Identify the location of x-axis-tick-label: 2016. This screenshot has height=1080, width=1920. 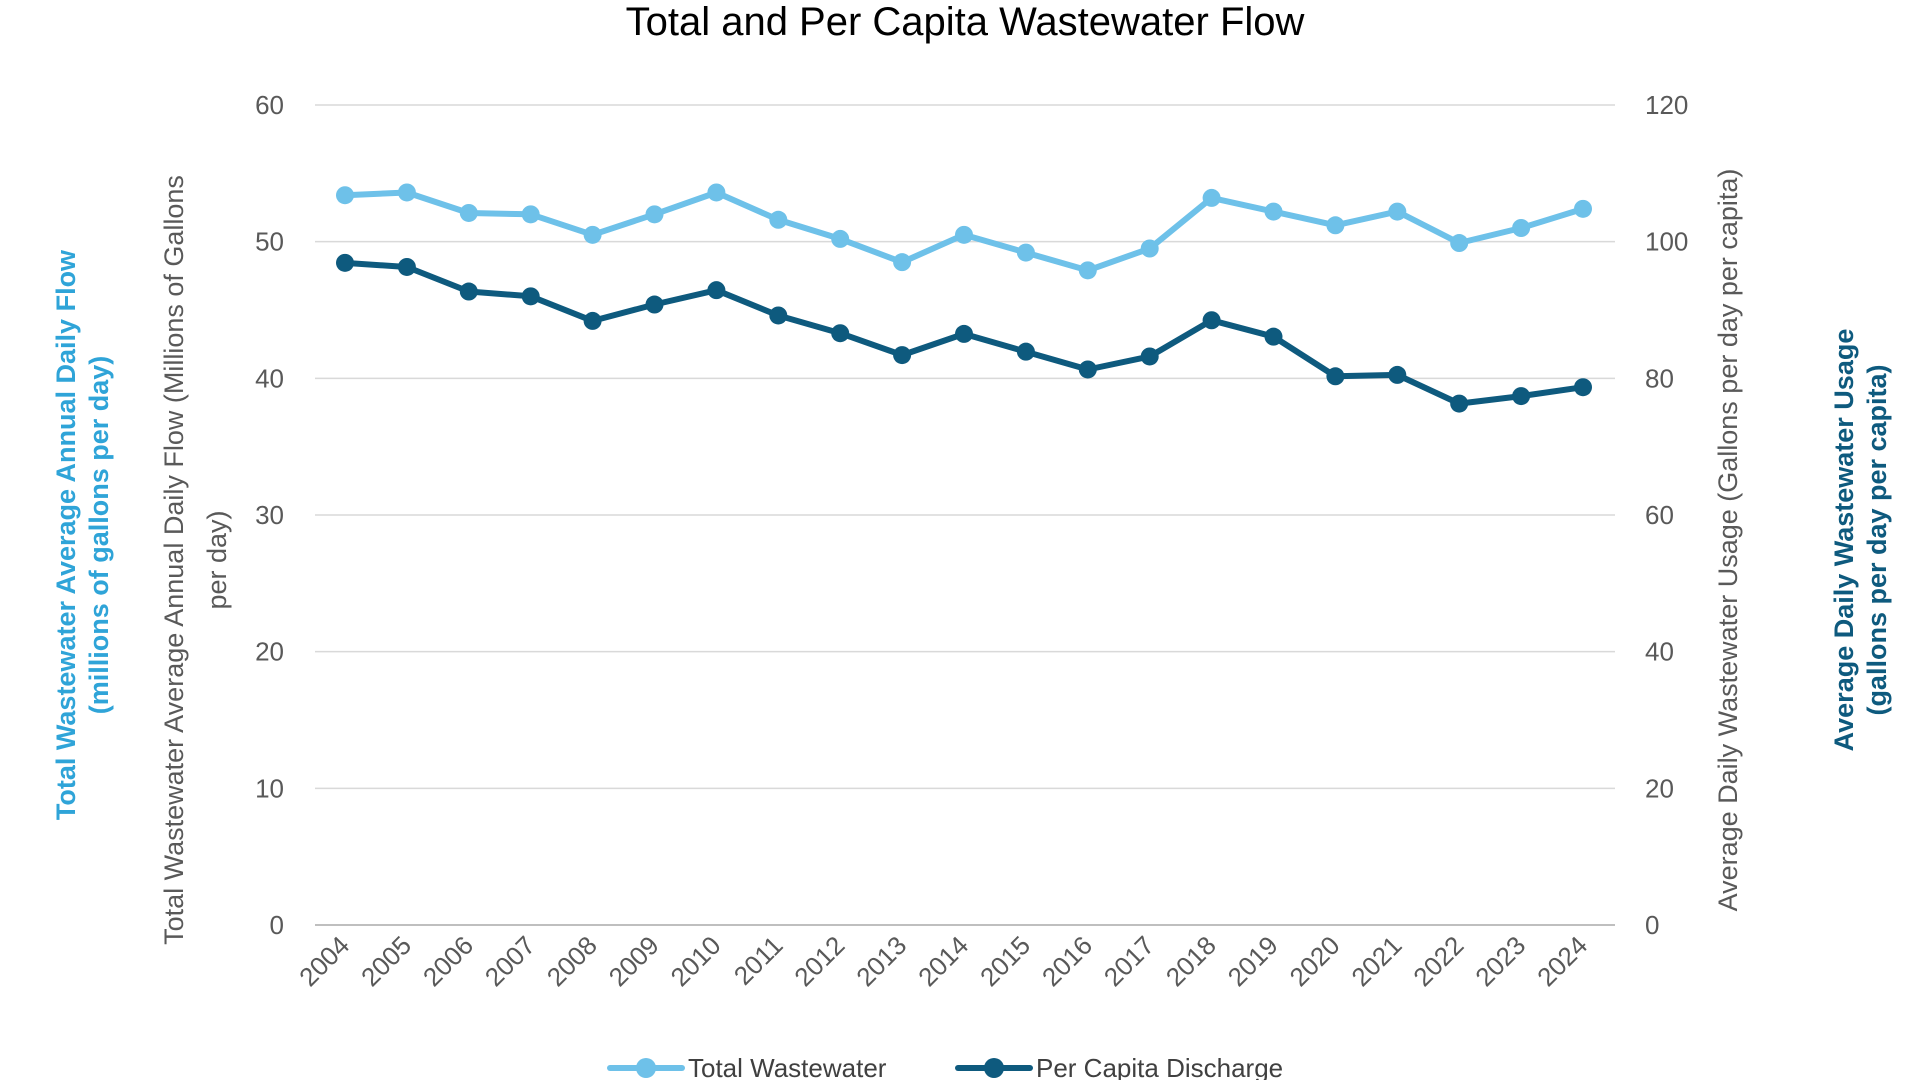
(1067, 961).